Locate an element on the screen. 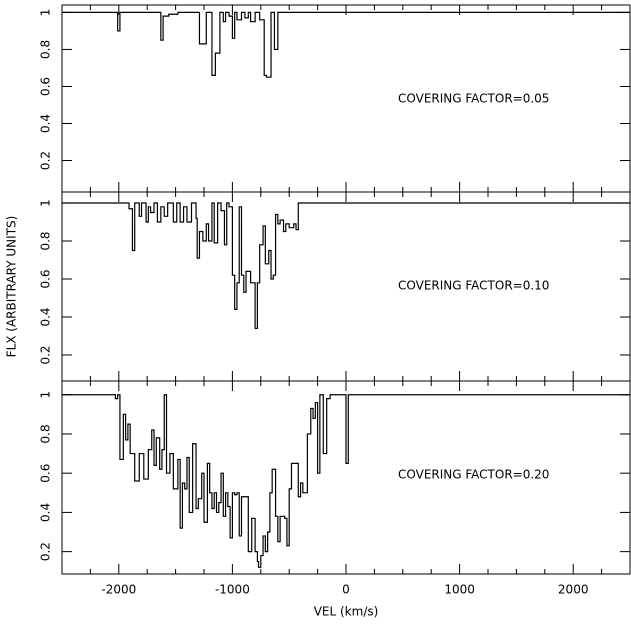 The width and height of the screenshot is (631, 626). x-tick-label: 0 is located at coordinates (346, 590).